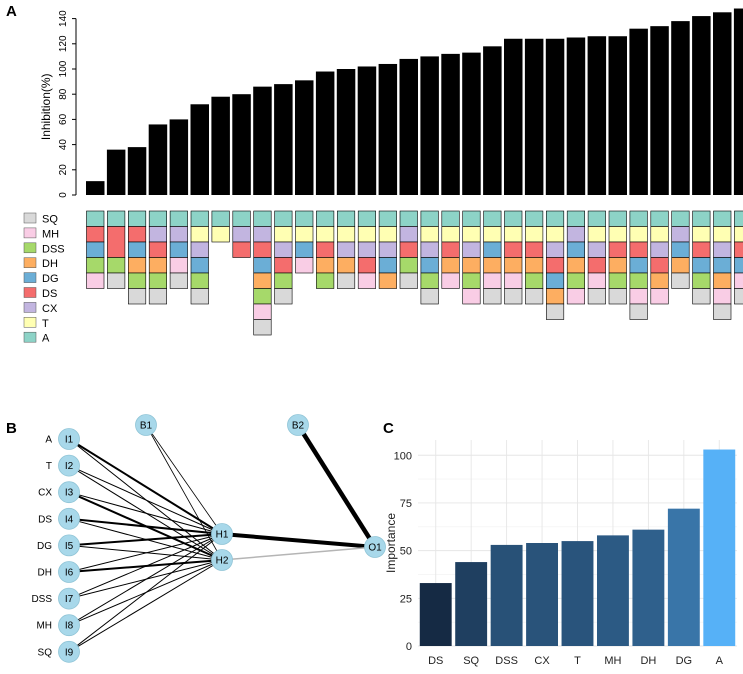 The height and width of the screenshot is (674, 743). What do you see at coordinates (30, 218) in the screenshot?
I see `legend-swatch-sq` at bounding box center [30, 218].